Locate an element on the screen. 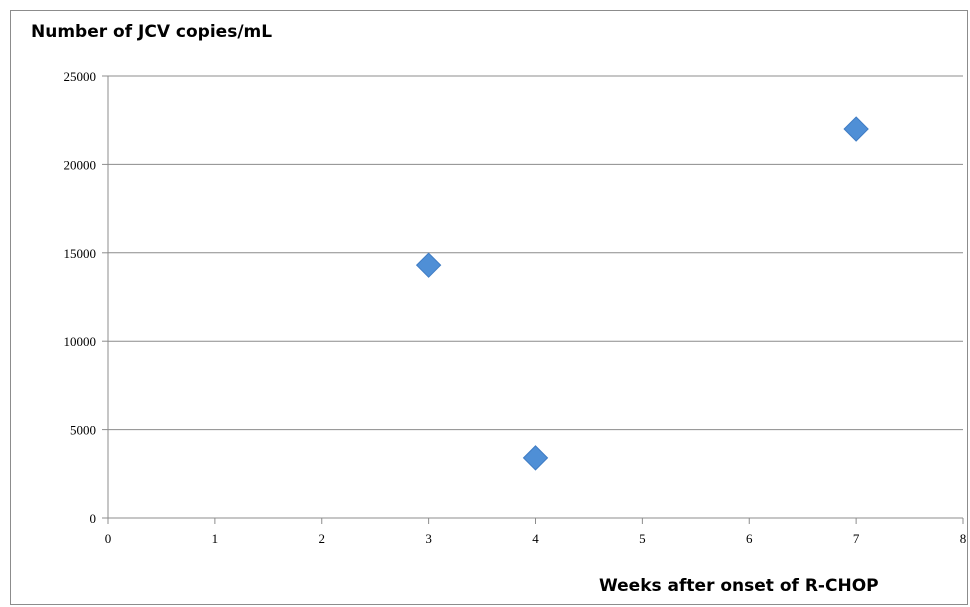  x-tick-label: 2 is located at coordinates (322, 538).